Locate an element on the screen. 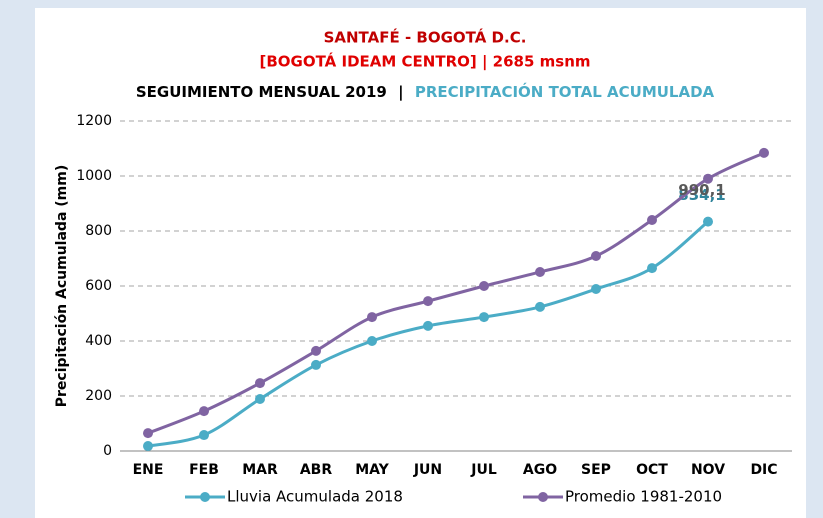  y-tick-label: 200 is located at coordinates (98, 396).